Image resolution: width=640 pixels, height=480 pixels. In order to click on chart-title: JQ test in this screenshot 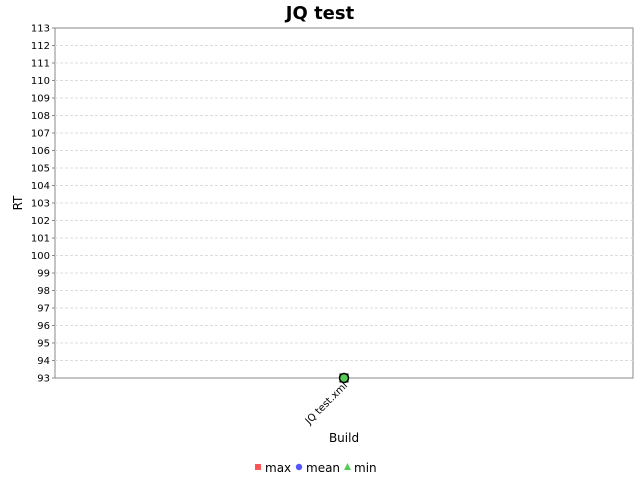, I will do `click(319, 13)`.